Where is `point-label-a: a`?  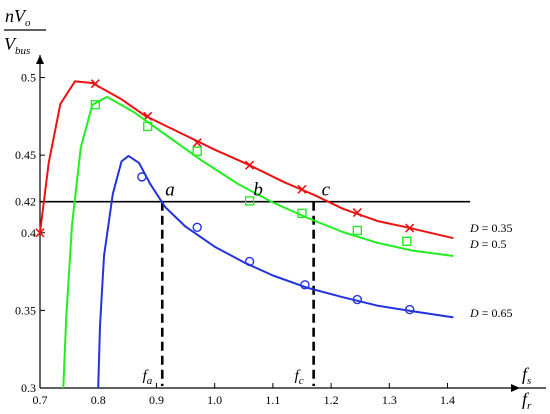 point-label-a: a is located at coordinates (170, 190).